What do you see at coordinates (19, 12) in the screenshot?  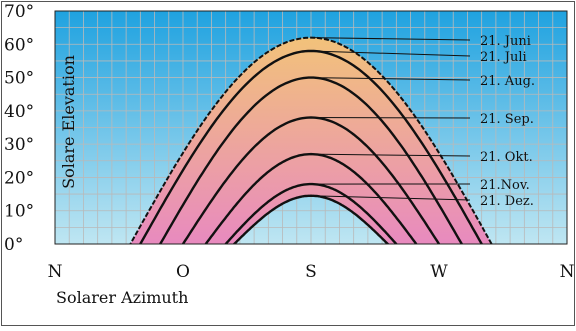 I see `y-tick-label: 70°` at bounding box center [19, 12].